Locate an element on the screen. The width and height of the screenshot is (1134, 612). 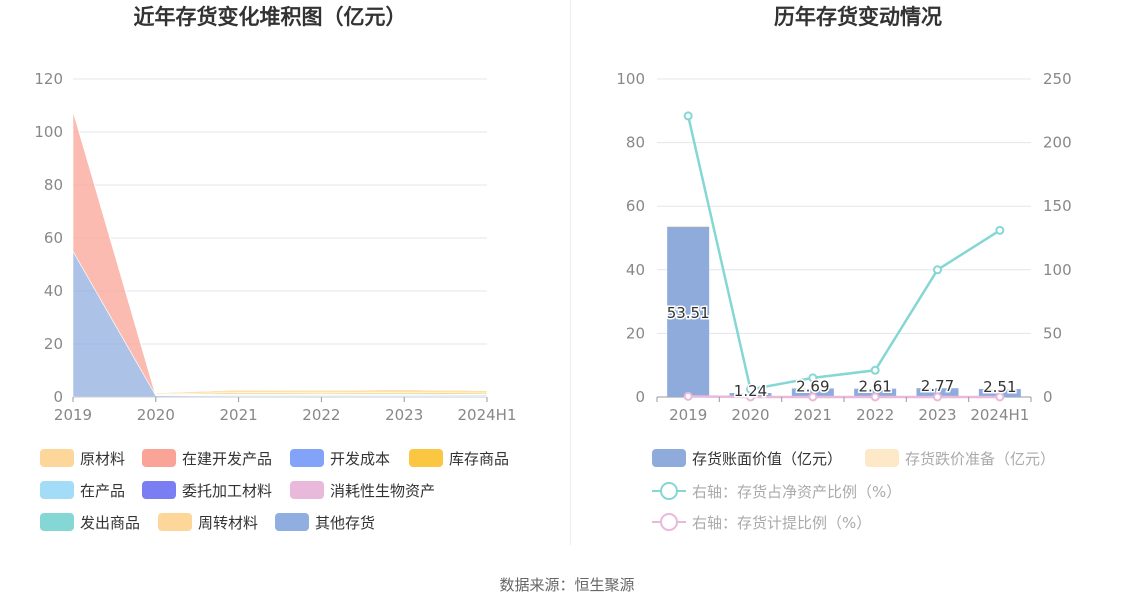
legend-label-0: 原材料 is located at coordinates (102, 459).